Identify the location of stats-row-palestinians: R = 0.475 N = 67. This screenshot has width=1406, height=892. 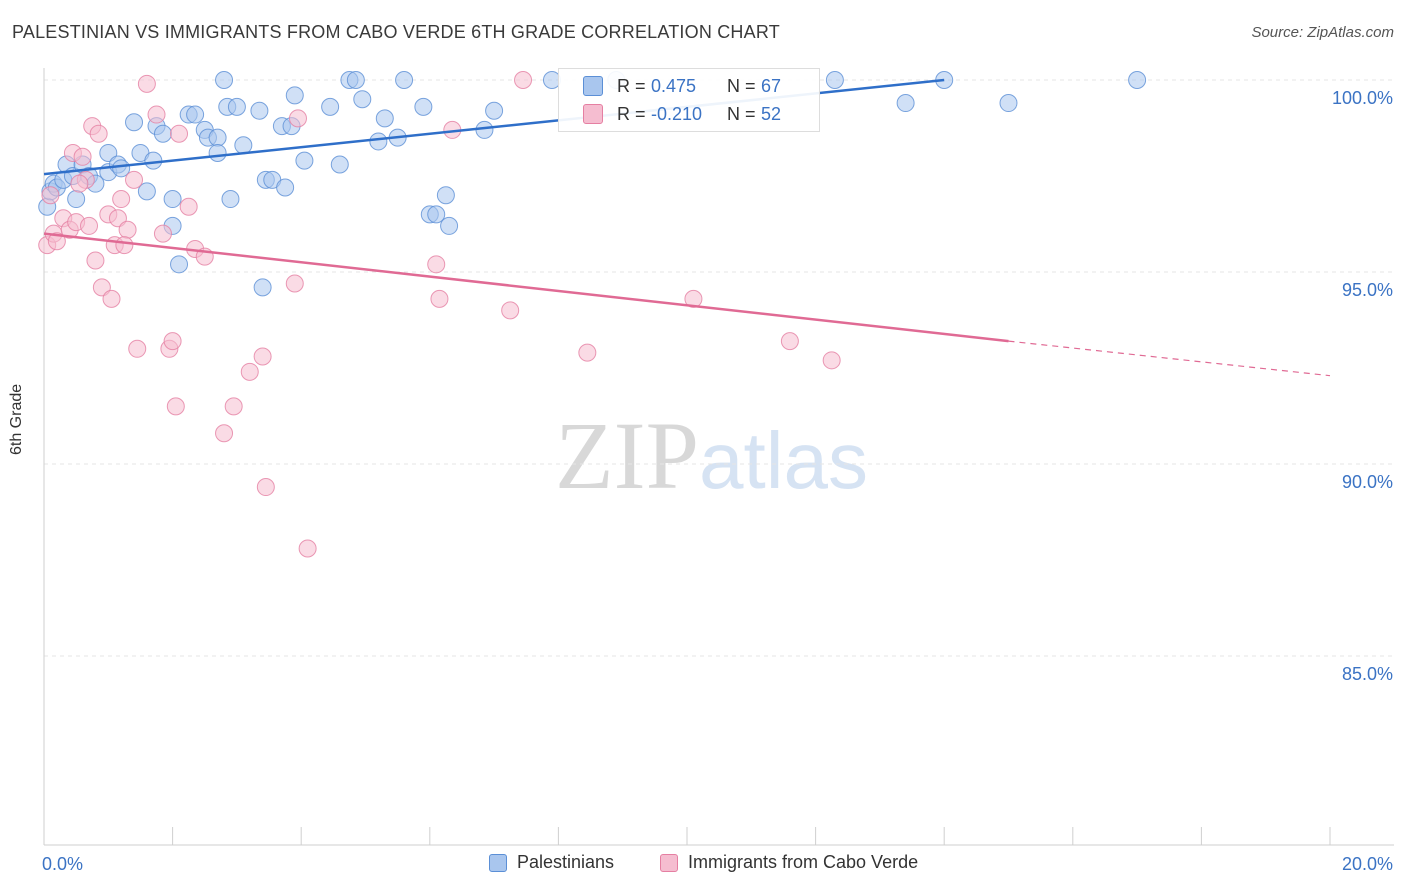
(682, 86).